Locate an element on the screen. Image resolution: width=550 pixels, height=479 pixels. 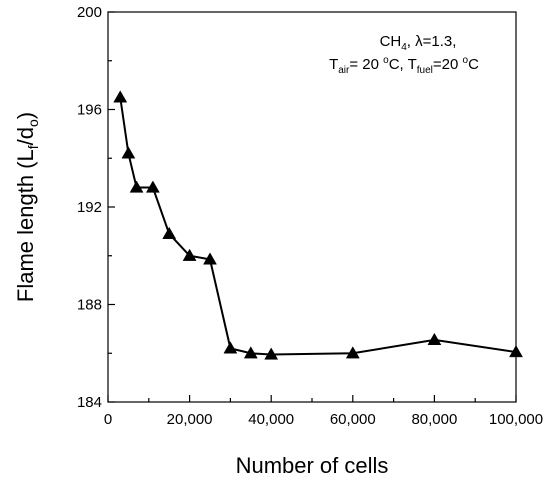
x-tick-label: 40,000 is located at coordinates (271, 419).